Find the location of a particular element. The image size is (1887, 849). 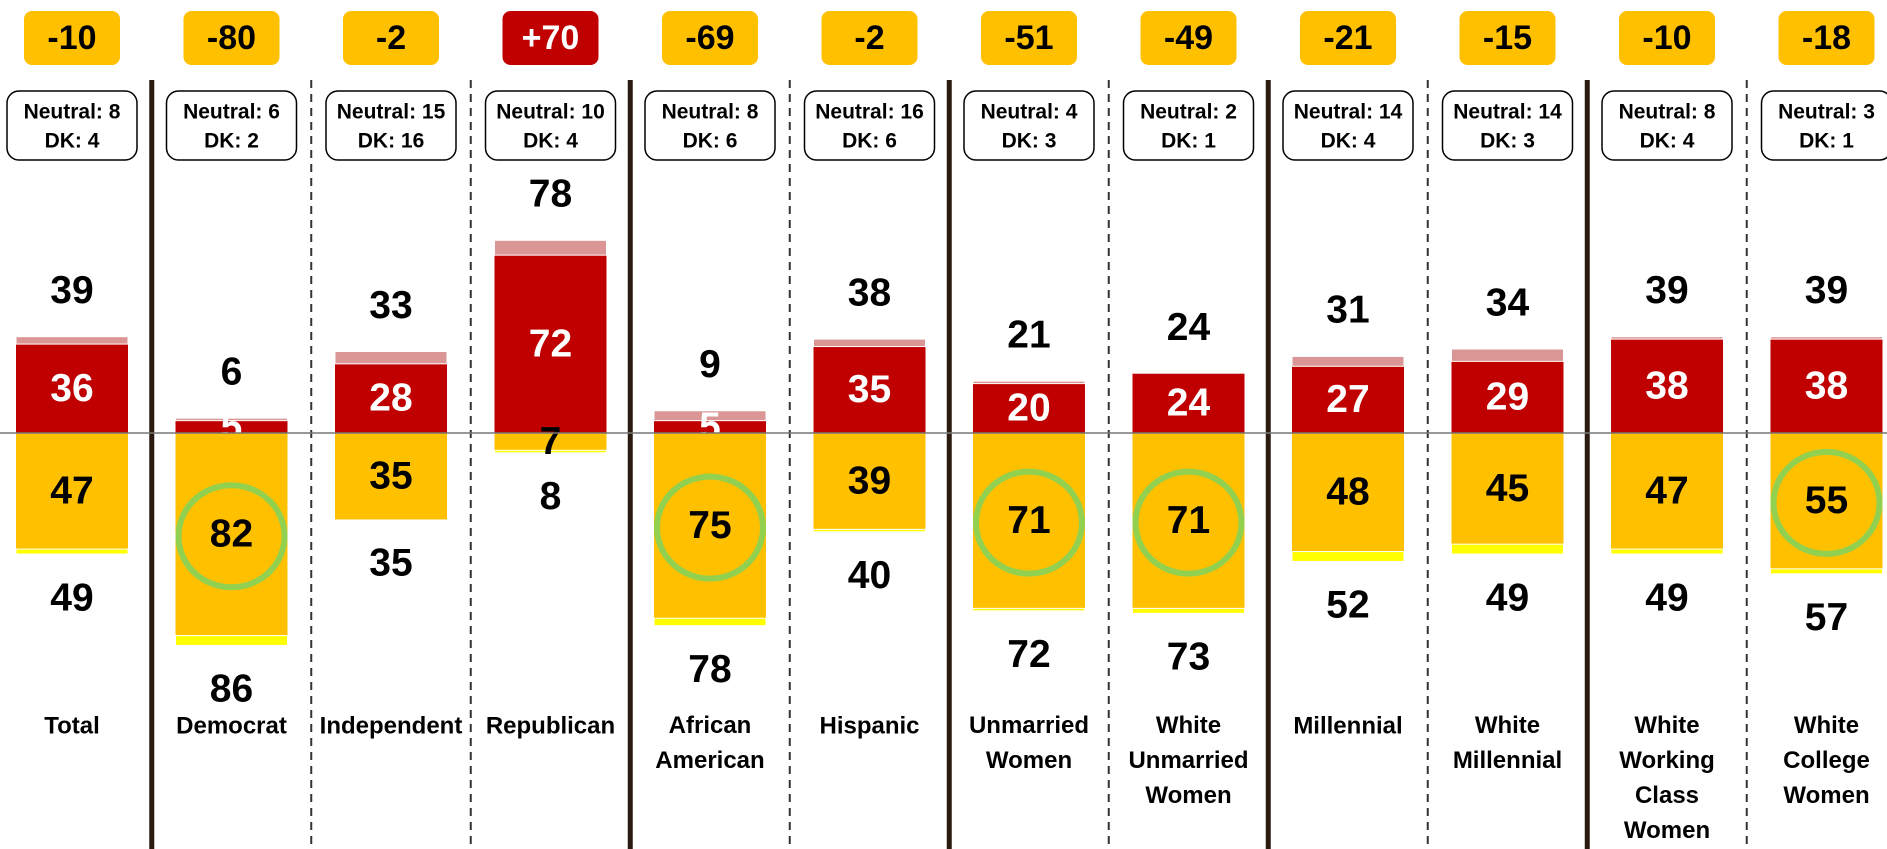

top-total-label: 33 is located at coordinates (390, 305).